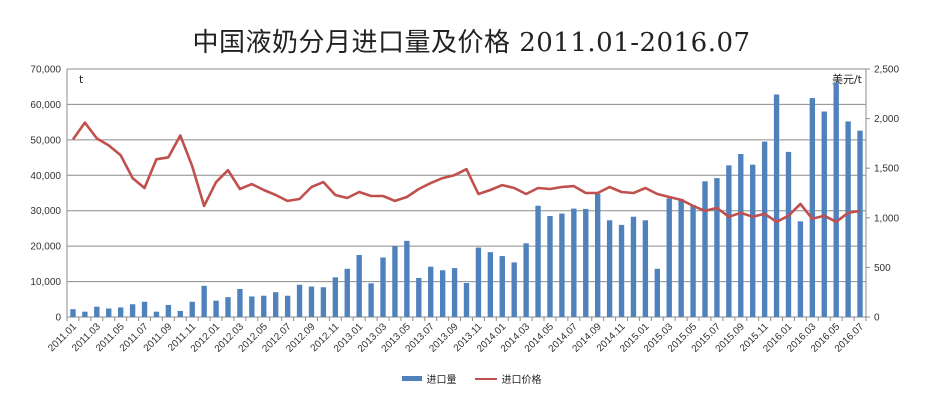 This screenshot has width=943, height=400. Describe the element at coordinates (521, 380) in the screenshot. I see `legend-label-price: 进口价格` at that location.